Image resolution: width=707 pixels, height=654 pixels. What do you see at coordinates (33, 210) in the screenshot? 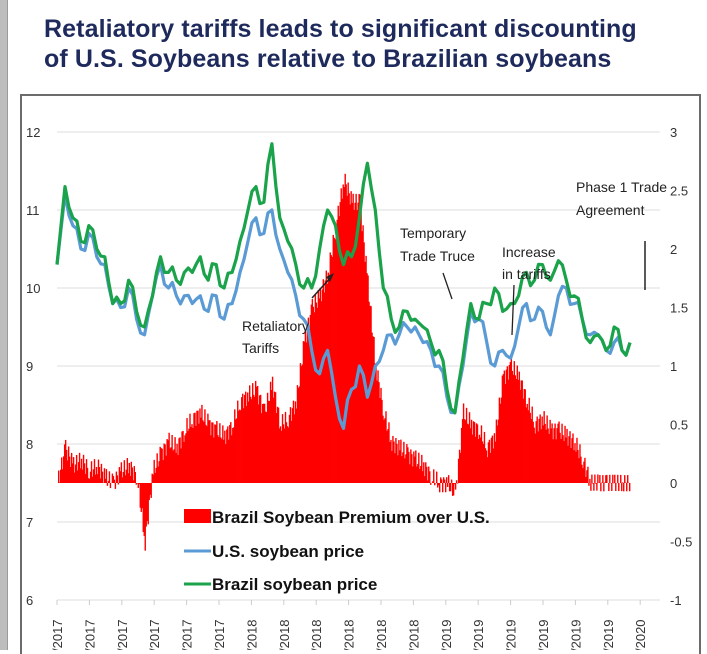
I see `left-tick-label: 11` at bounding box center [33, 210].